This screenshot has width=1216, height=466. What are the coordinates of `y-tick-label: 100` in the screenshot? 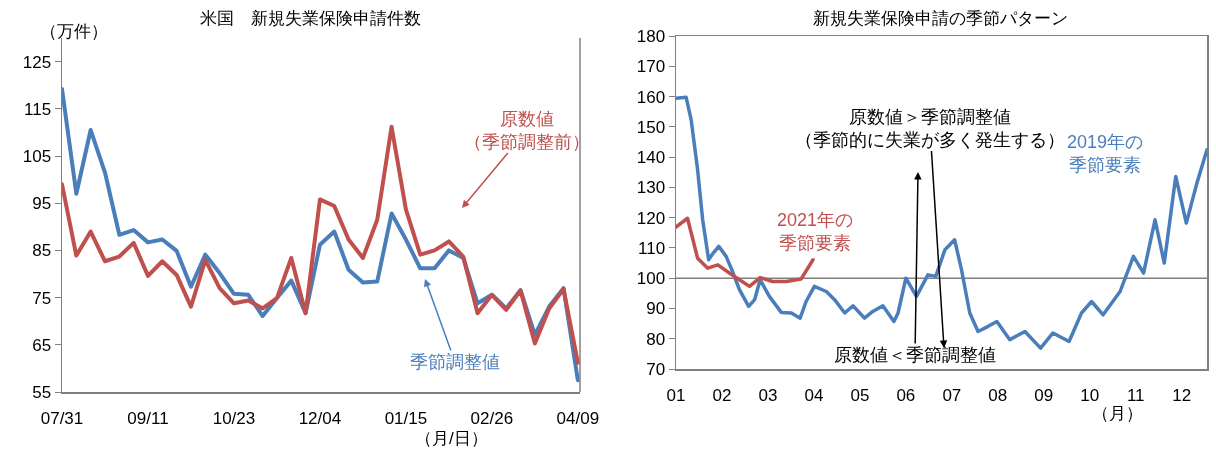 It's located at (651, 279).